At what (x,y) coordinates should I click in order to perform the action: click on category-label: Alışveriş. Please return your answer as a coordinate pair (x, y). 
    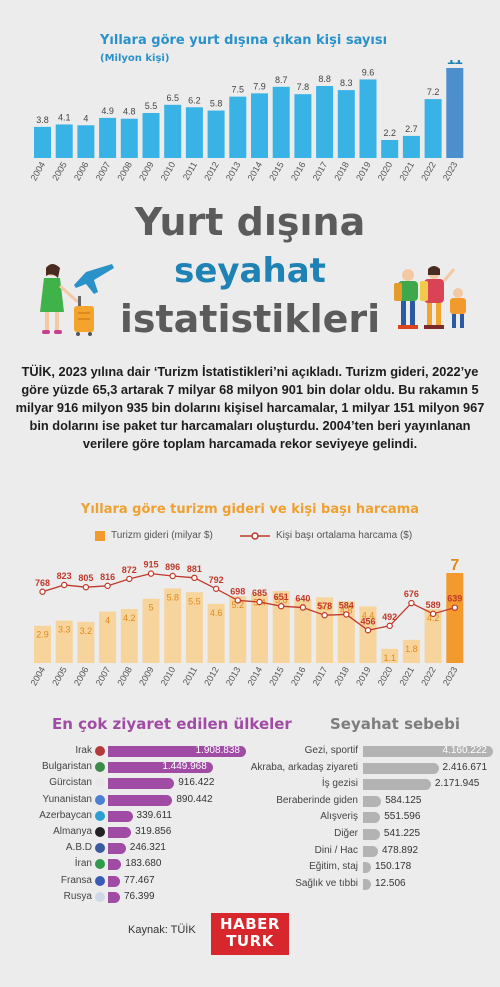
    Looking at the image, I should click on (339, 817).